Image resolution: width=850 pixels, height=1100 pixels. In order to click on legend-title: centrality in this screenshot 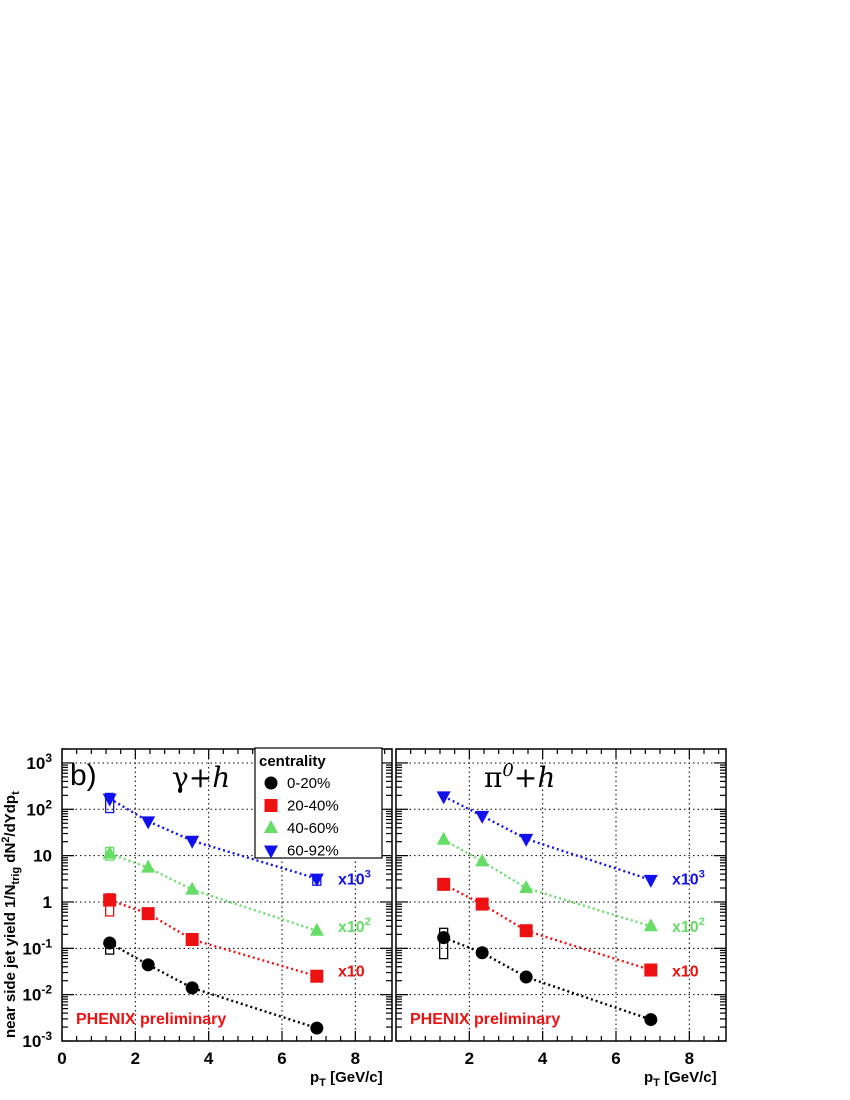, I will do `click(292, 761)`.